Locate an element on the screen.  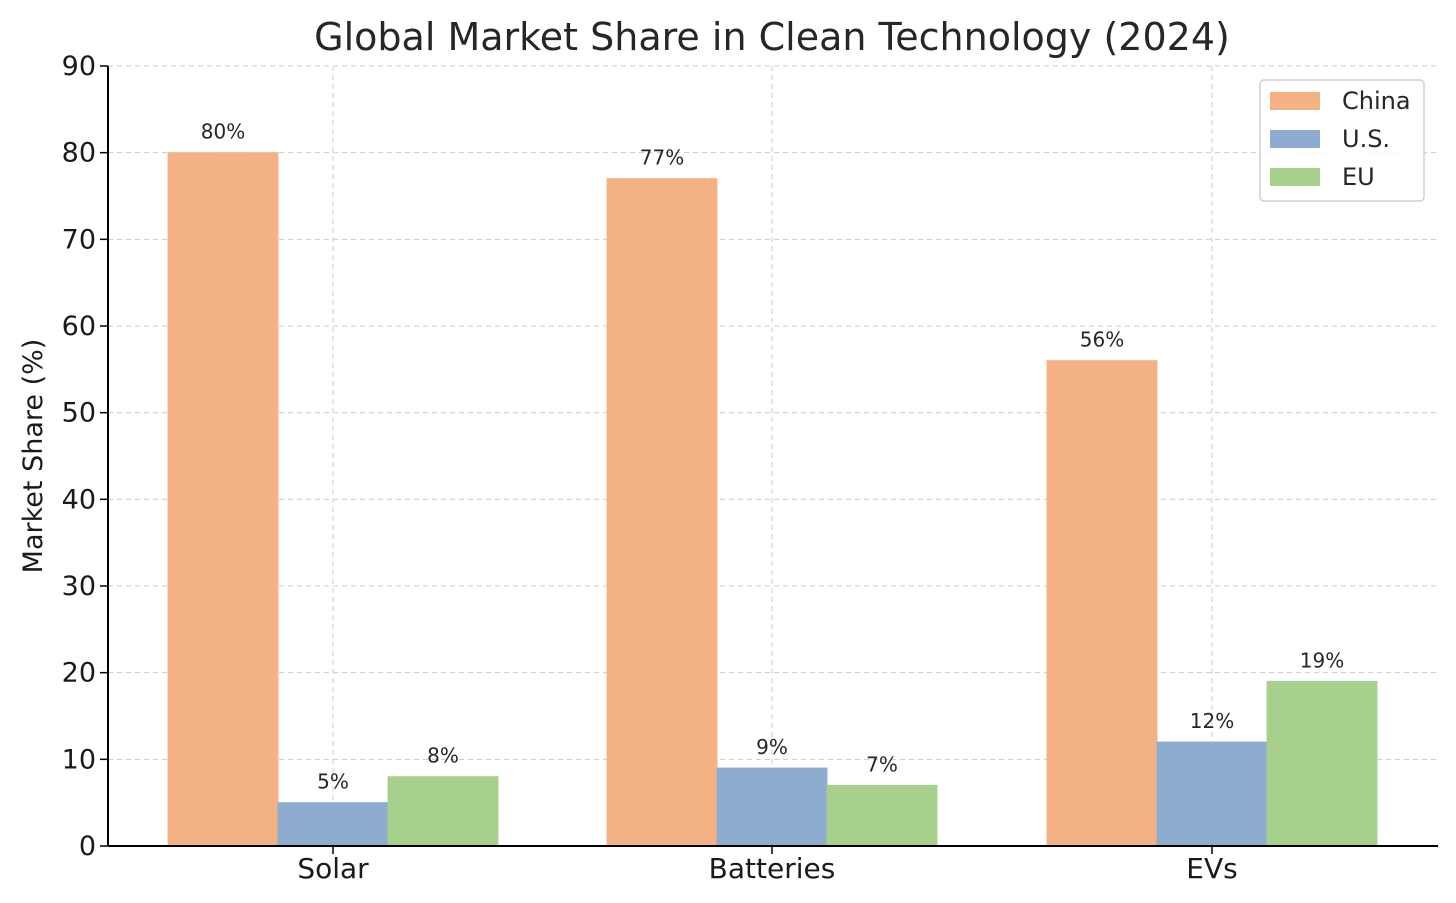
y-tick-label: 20 is located at coordinates (79, 673).